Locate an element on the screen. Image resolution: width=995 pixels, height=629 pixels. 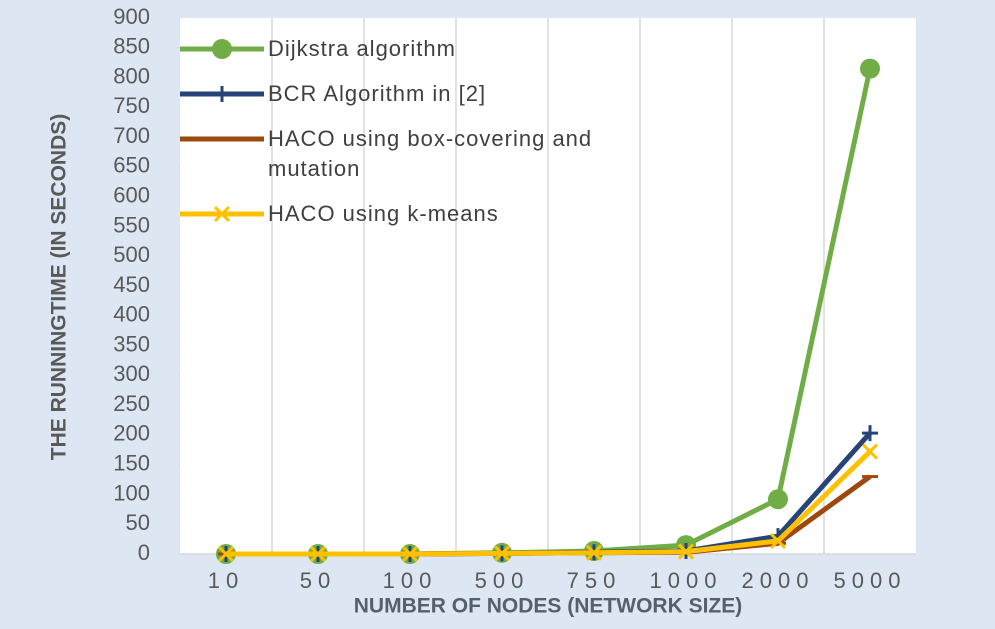
y-tick-label: 650 is located at coordinates (131, 165).